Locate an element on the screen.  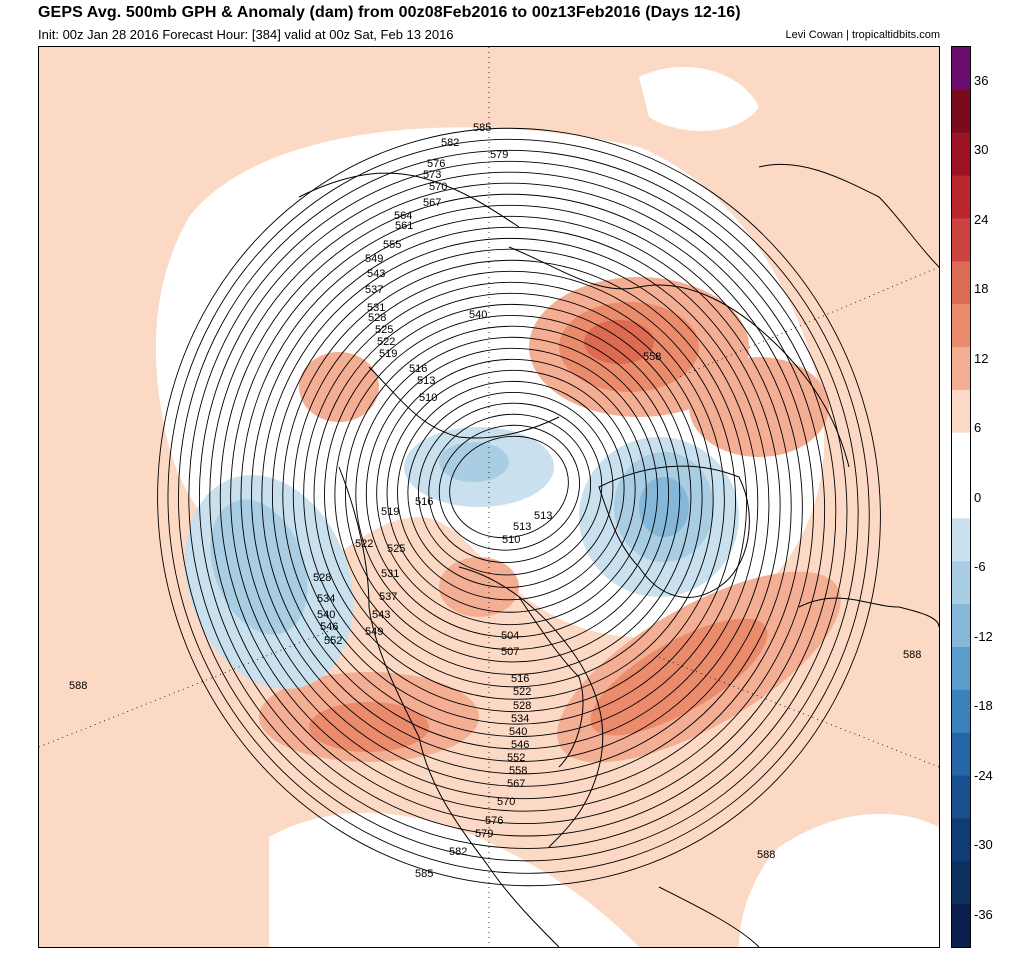
colorbar-tick-label: 6 is located at coordinates (978, 427).